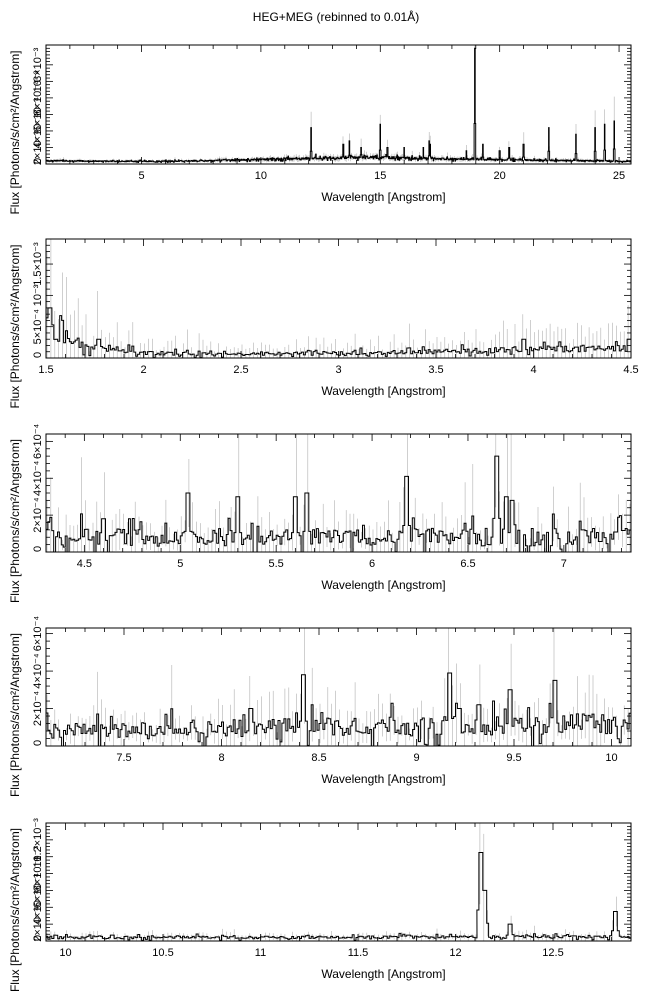 Image resolution: width=650 pixels, height=991 pixels. What do you see at coordinates (260, 953) in the screenshot?
I see `x-tick-label: 11` at bounding box center [260, 953].